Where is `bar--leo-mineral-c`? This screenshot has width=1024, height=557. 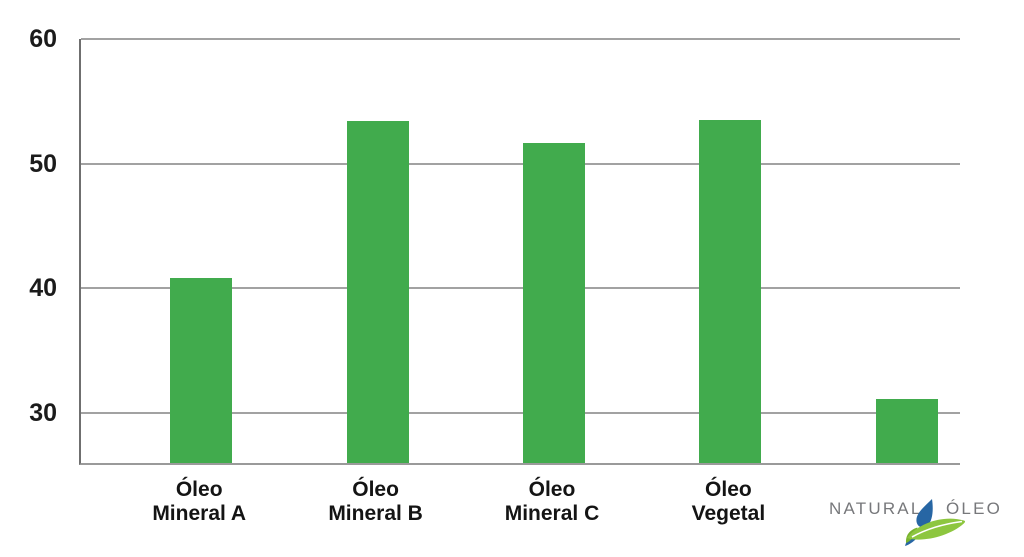 bar--leo-mineral-c is located at coordinates (554, 302).